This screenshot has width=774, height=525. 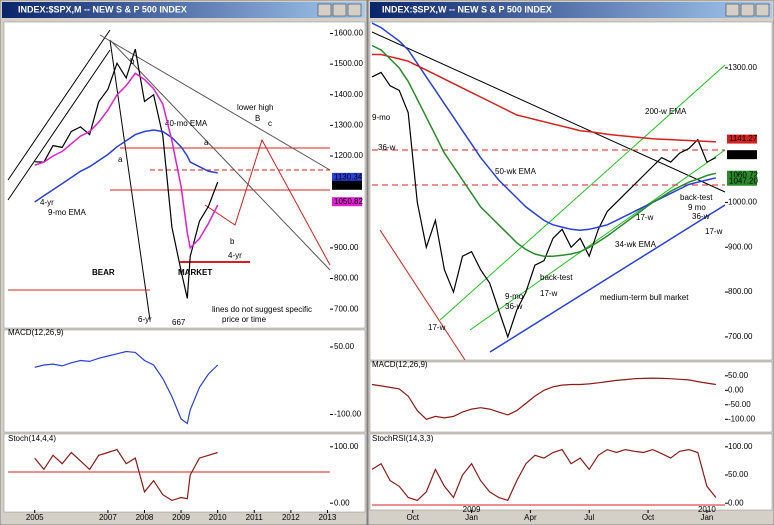 I want to click on window-buttons, so click(x=543, y=10).